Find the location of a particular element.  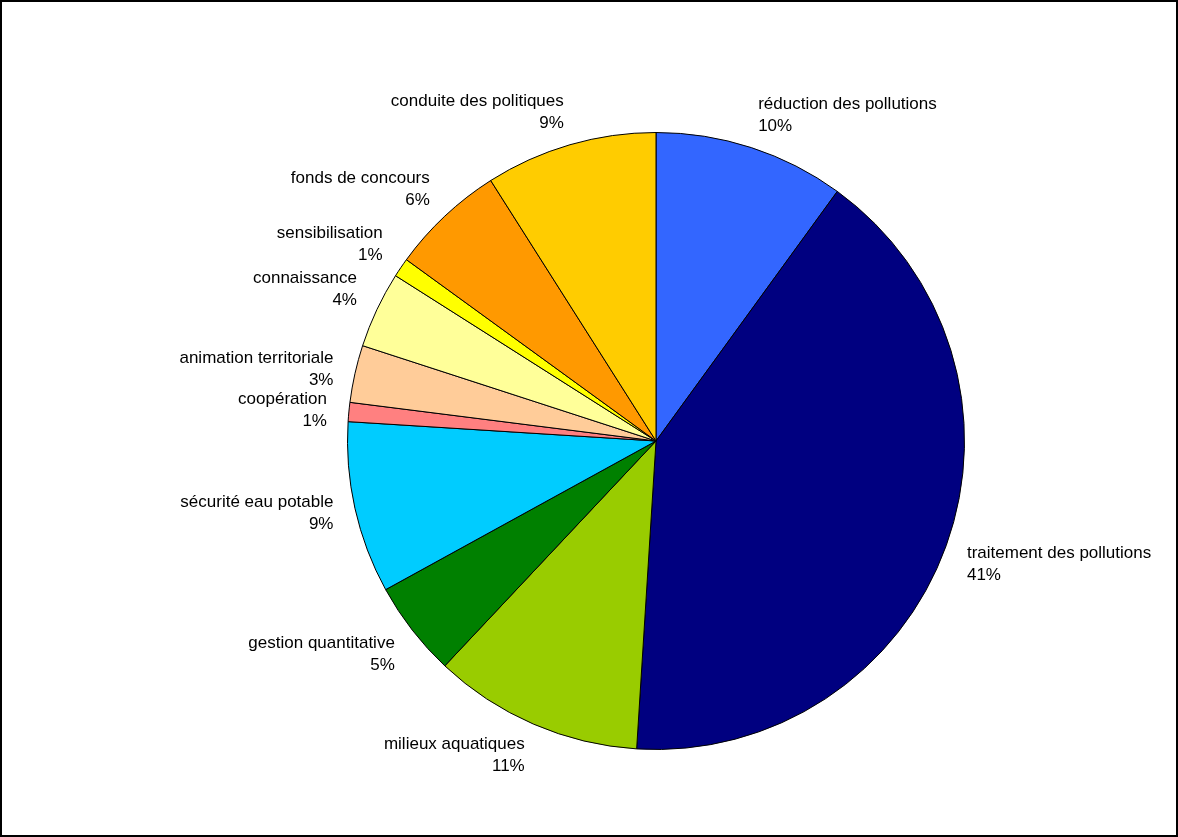

slice-label: connaissance is located at coordinates (304, 277).